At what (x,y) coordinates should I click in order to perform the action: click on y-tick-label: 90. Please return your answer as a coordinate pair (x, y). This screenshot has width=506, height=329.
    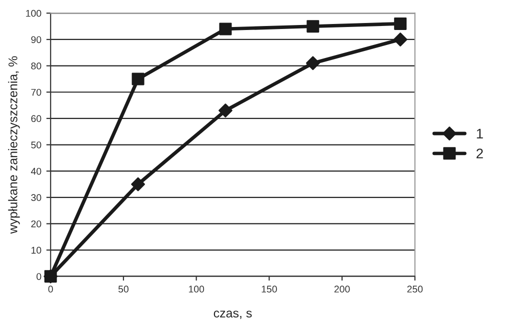
    Looking at the image, I should click on (36, 40).